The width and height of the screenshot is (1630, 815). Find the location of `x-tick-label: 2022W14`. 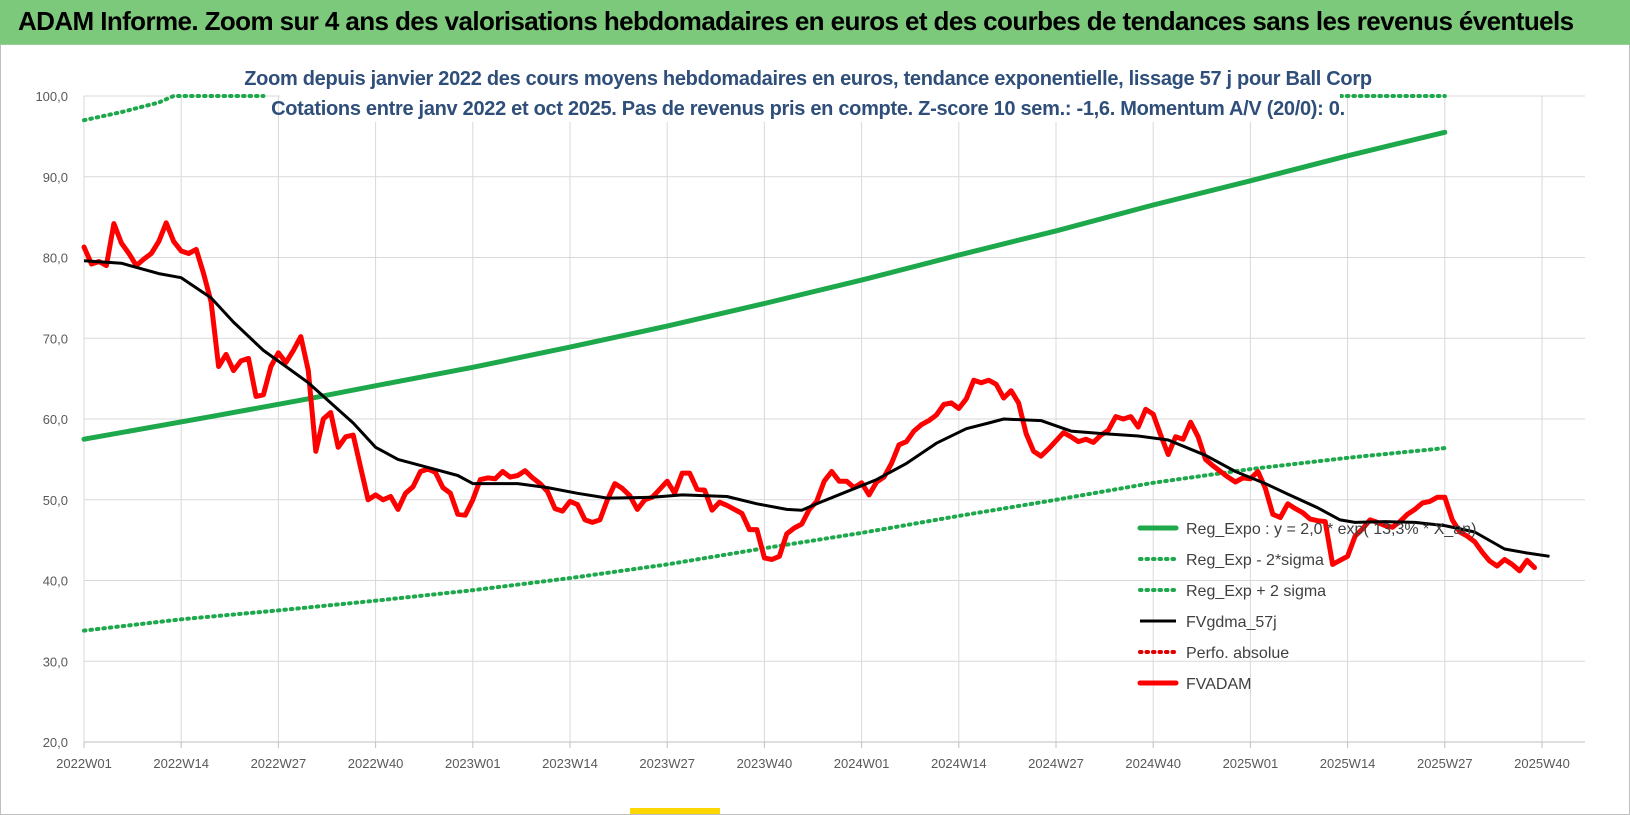

x-tick-label: 2022W14 is located at coordinates (181, 763).